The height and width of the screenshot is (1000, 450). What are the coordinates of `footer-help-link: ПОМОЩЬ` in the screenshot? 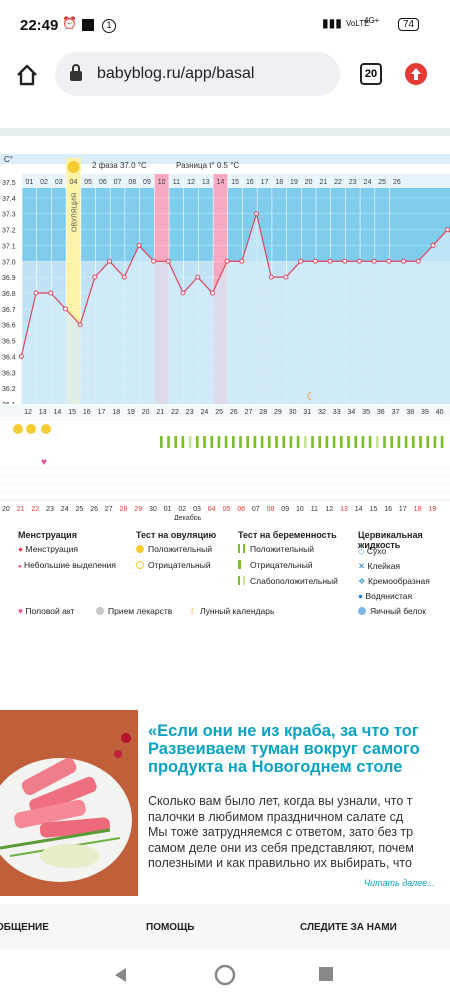 It's located at (170, 927).